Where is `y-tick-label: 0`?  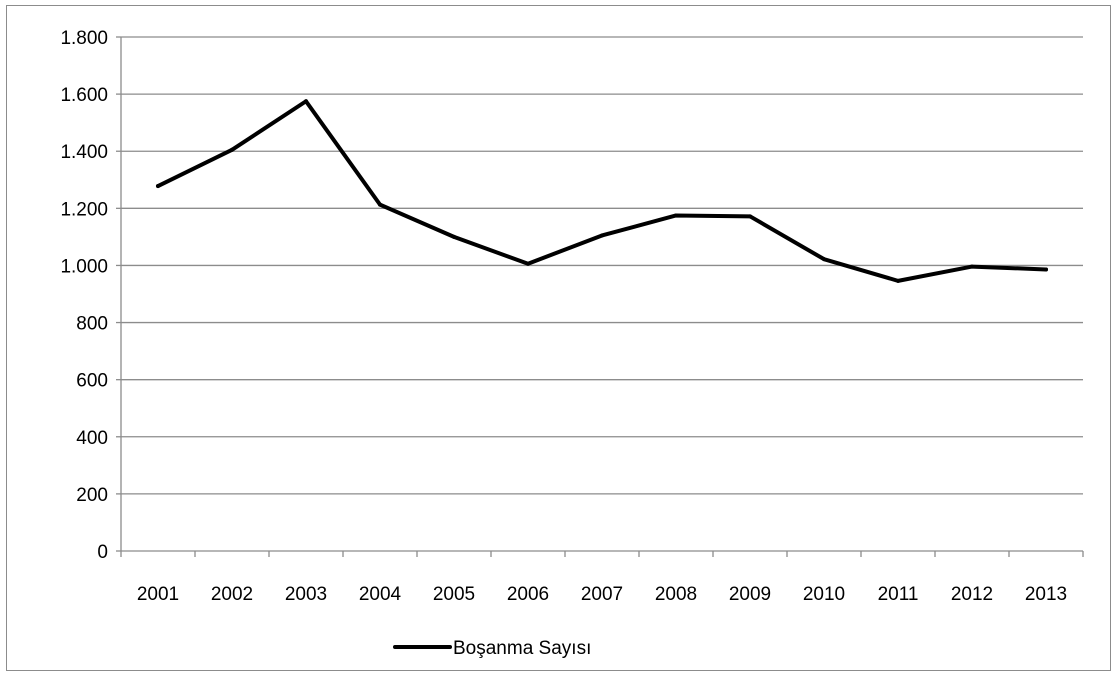 y-tick-label: 0 is located at coordinates (102, 552).